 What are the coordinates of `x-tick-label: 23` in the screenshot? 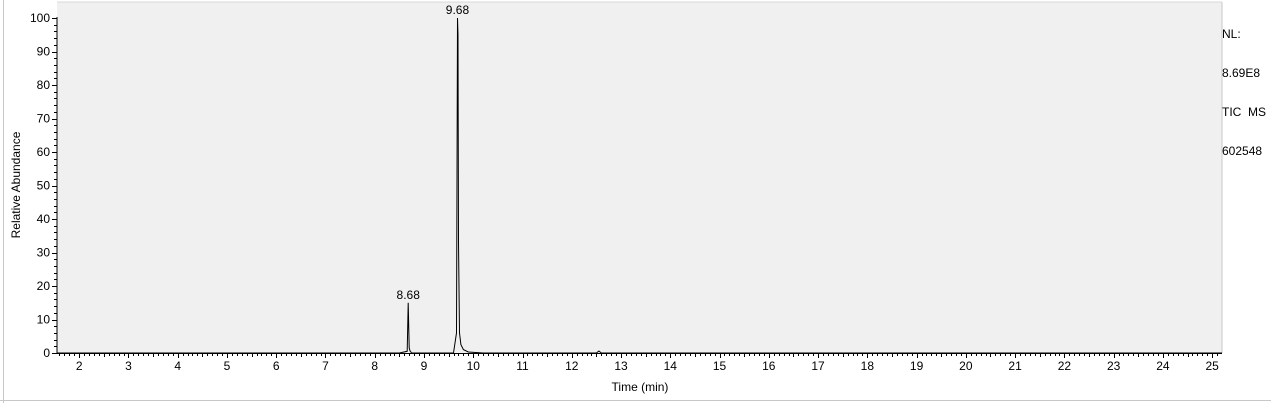 It's located at (1114, 366).